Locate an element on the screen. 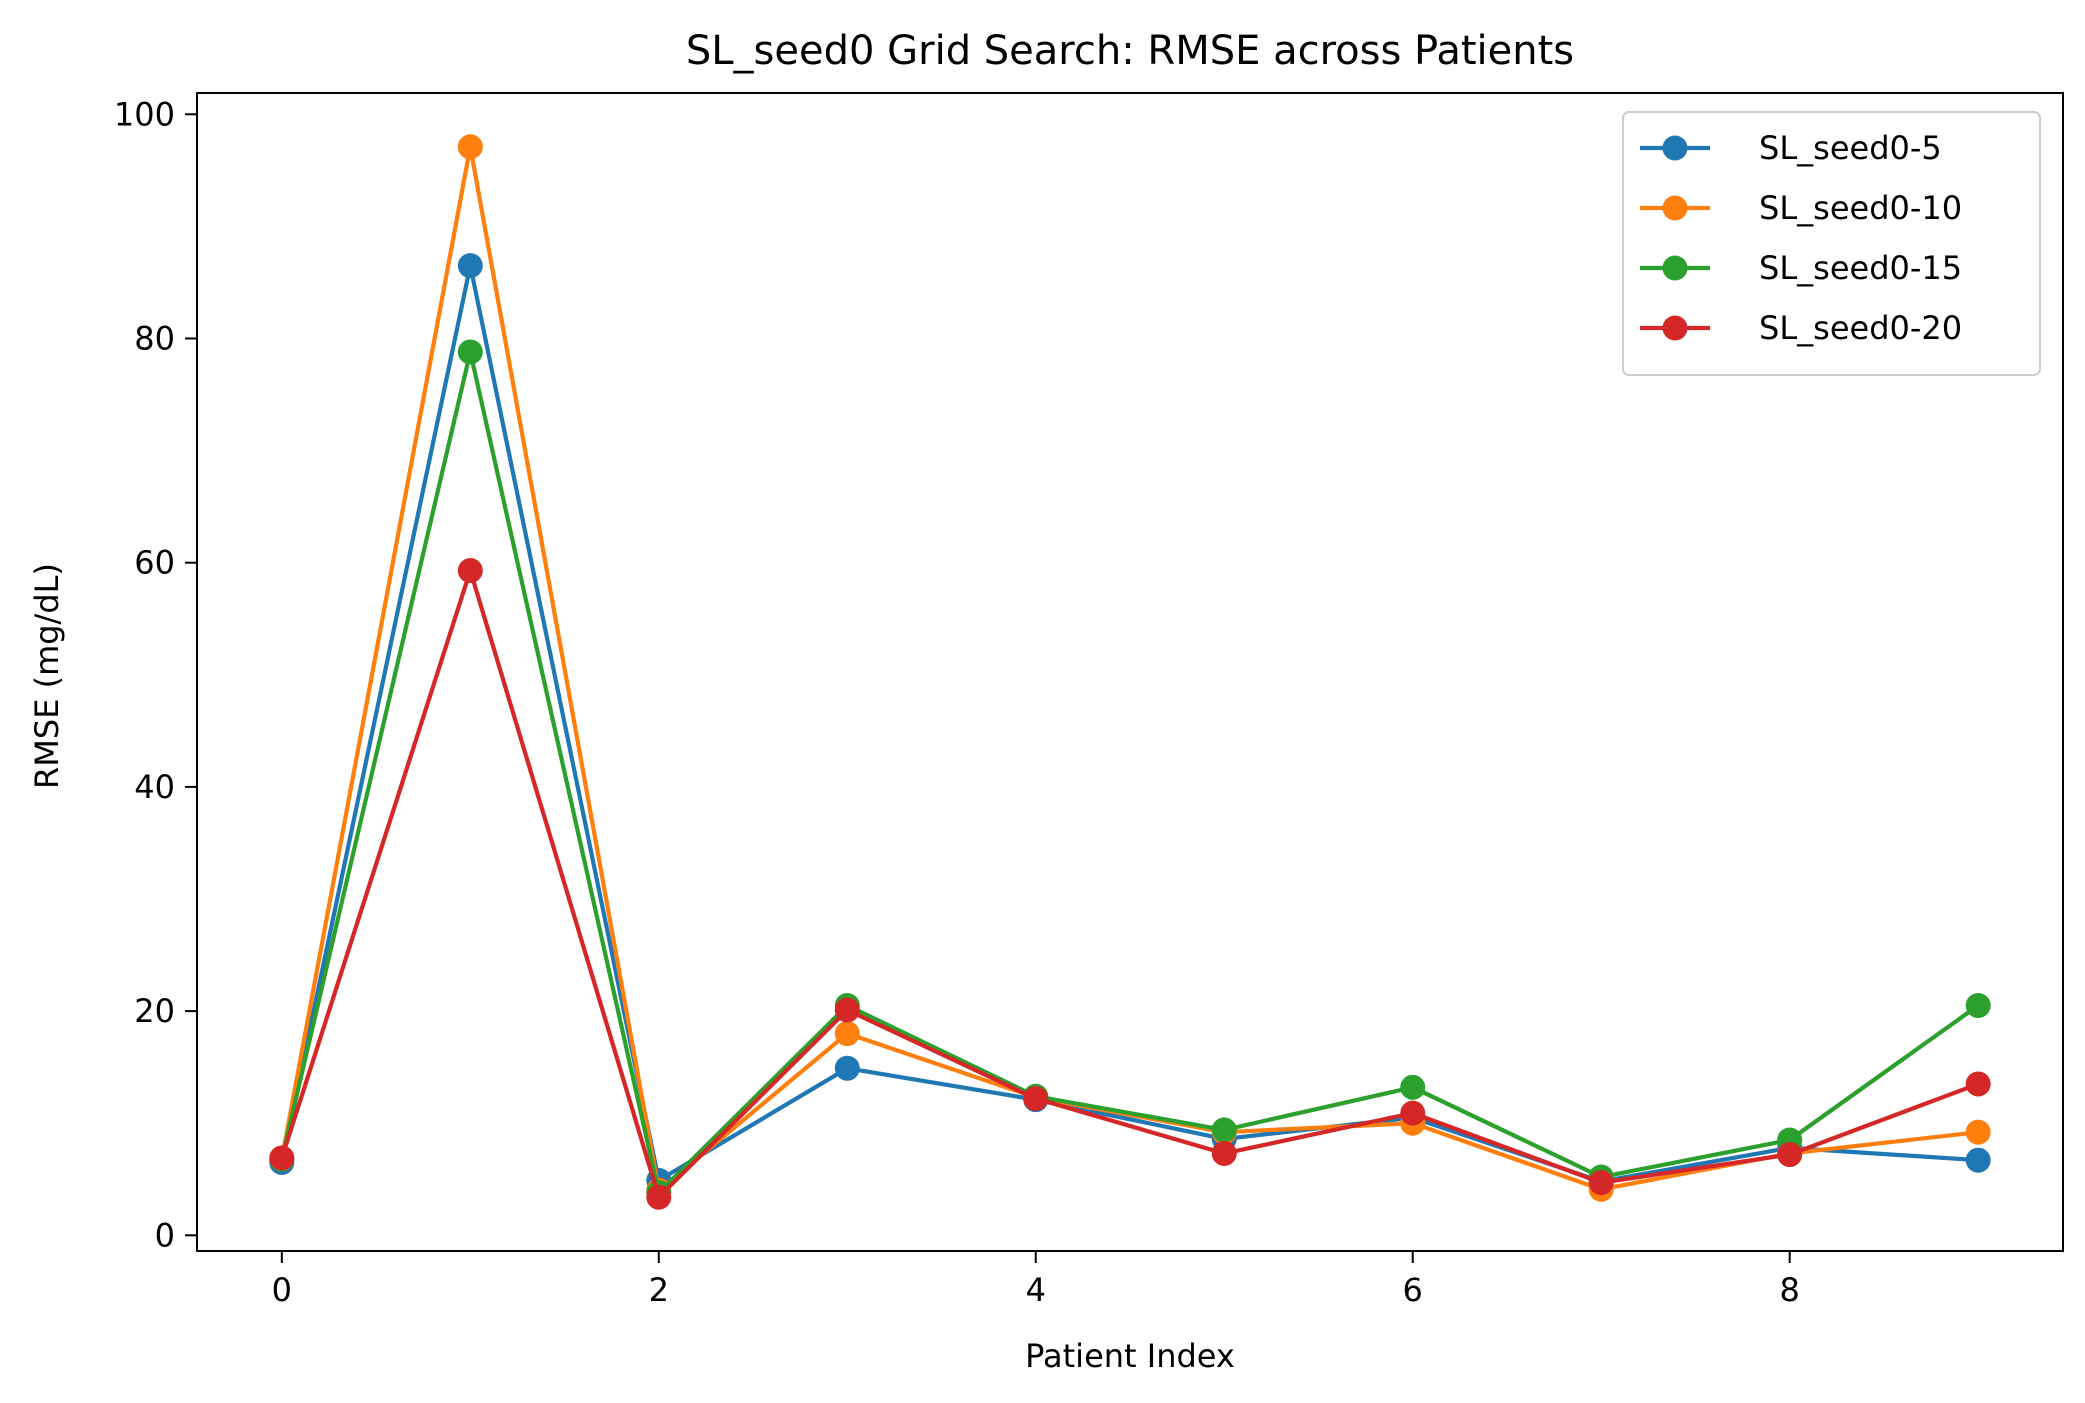 This screenshot has width=2085, height=1403. y-tick-label: 80 is located at coordinates (154, 339).